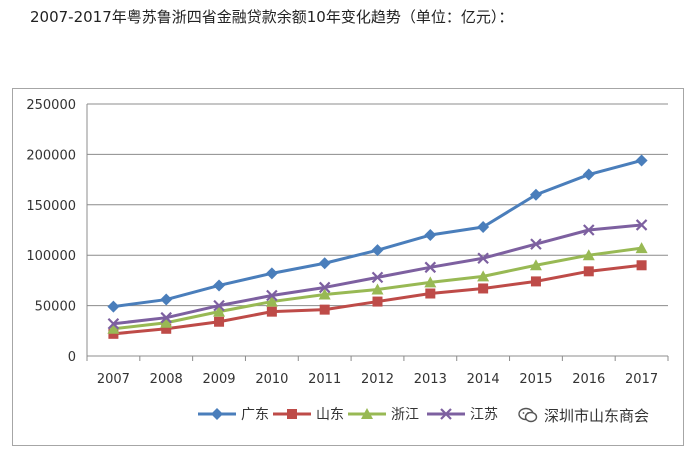  I want to click on legend-label: 江苏, so click(484, 415).